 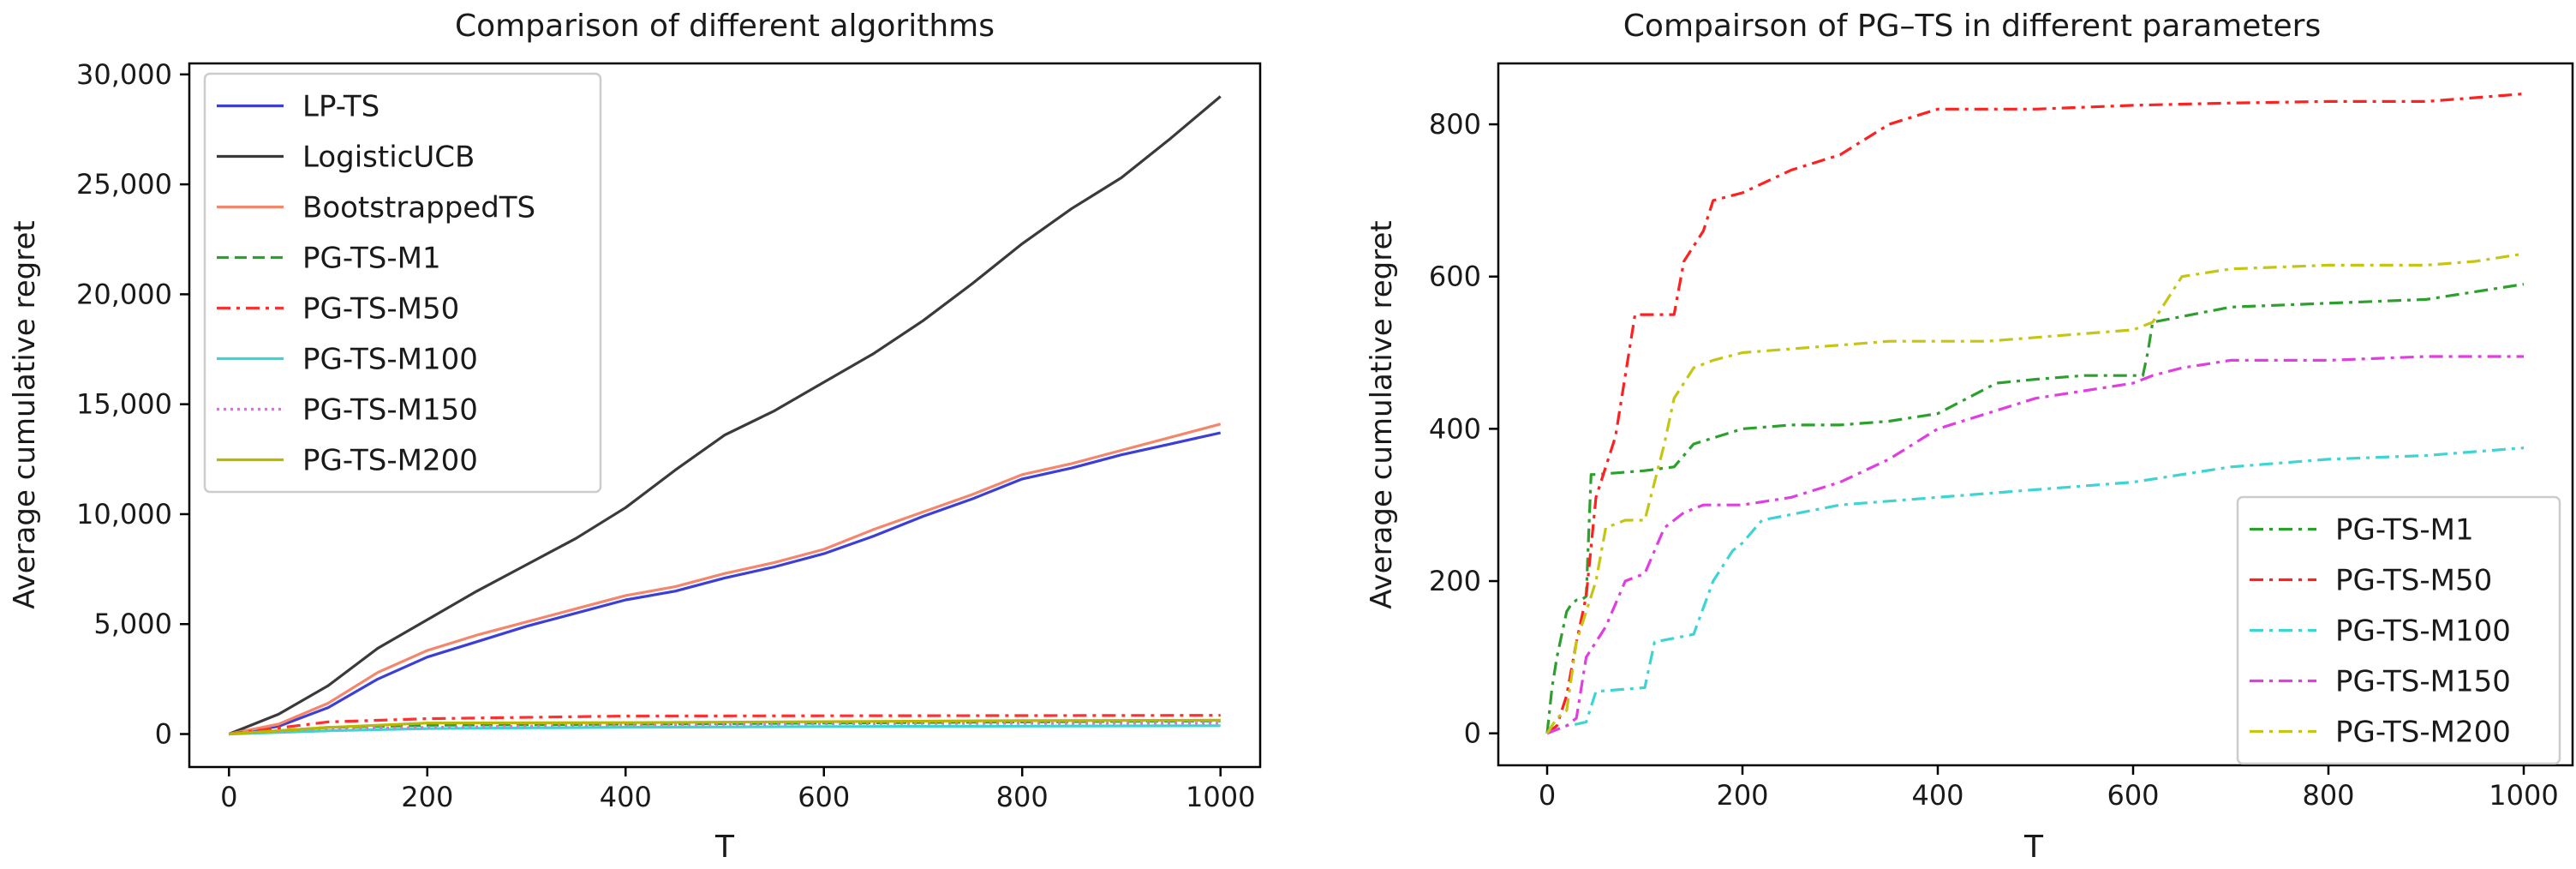 I want to click on y-tick-label: 15,000, so click(x=124, y=405).